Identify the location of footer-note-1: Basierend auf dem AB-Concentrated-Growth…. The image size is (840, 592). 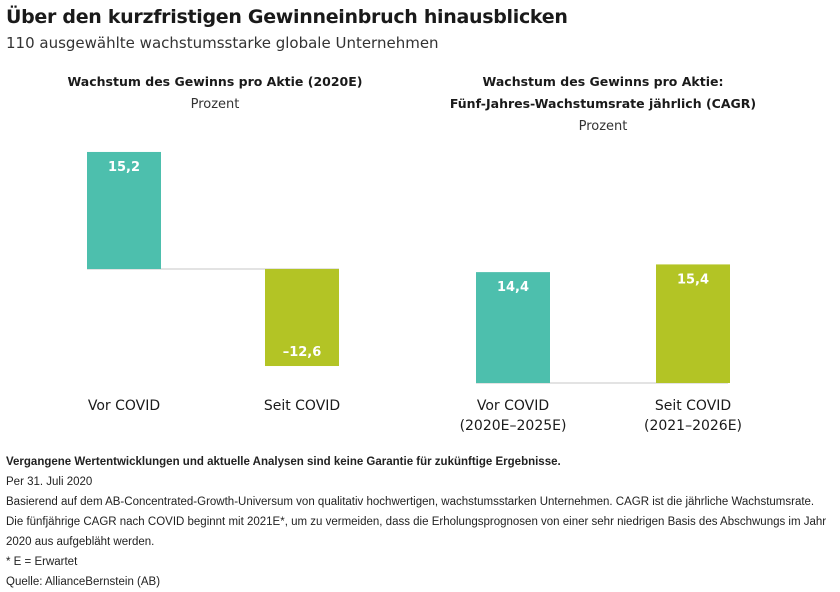
(410, 502).